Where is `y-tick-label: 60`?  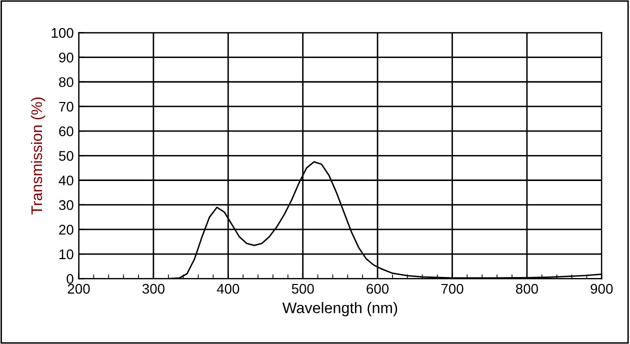 y-tick-label: 60 is located at coordinates (66, 131).